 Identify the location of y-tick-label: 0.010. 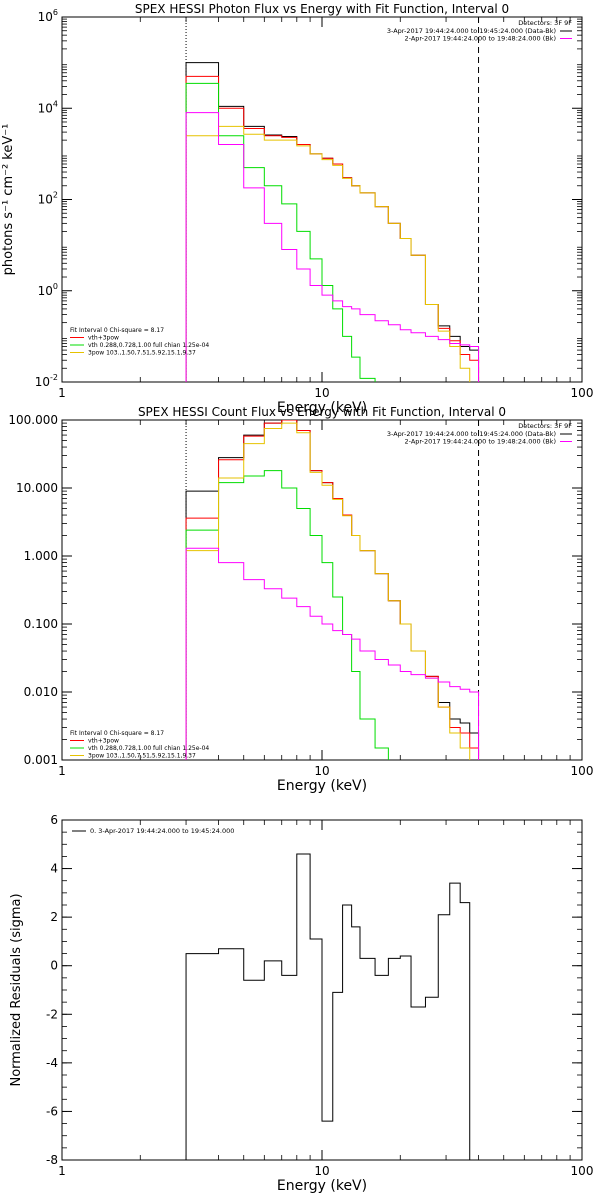
(41, 692).